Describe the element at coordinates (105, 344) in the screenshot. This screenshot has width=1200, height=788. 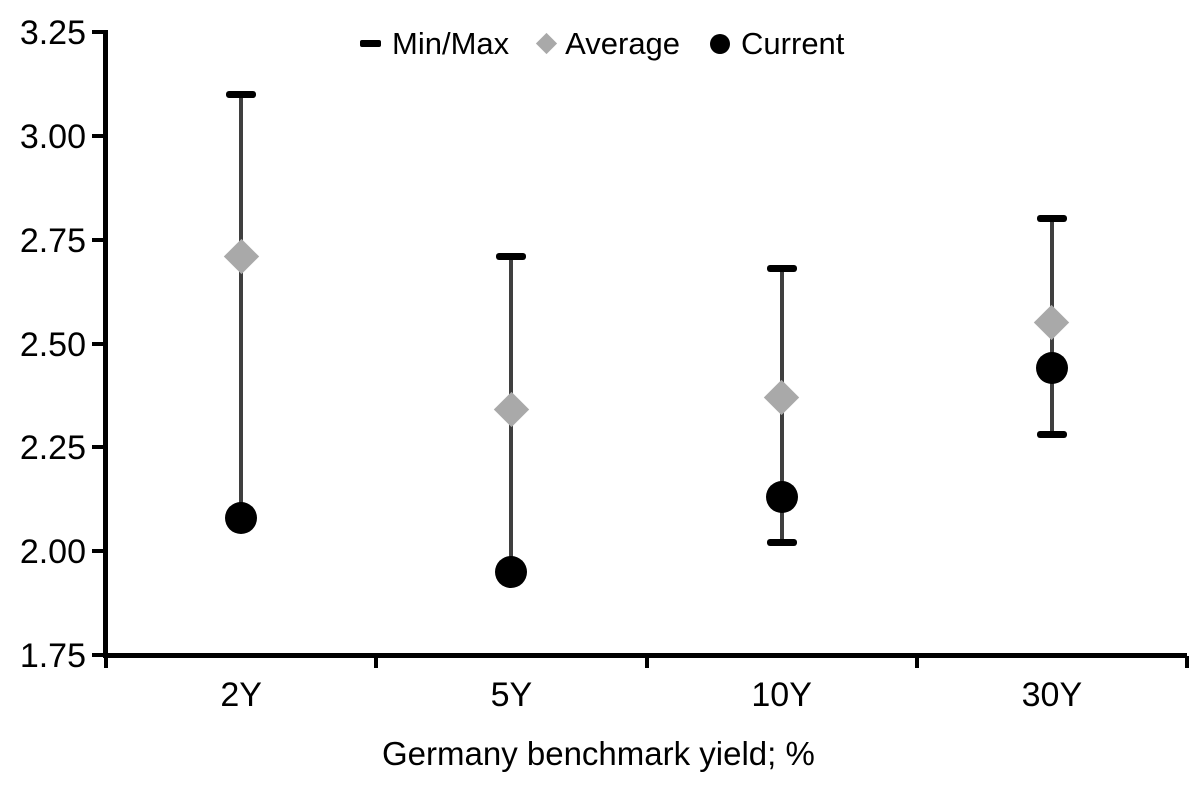
I see `y-axis-line` at that location.